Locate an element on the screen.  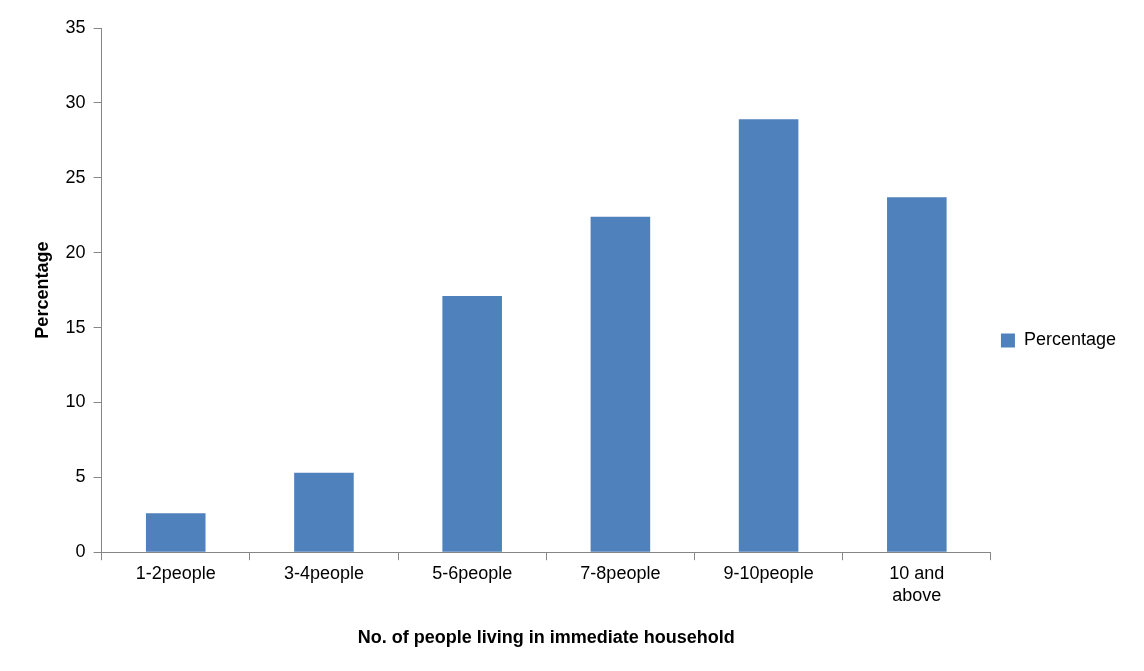
y-tick-label: 25 is located at coordinates (75, 176).